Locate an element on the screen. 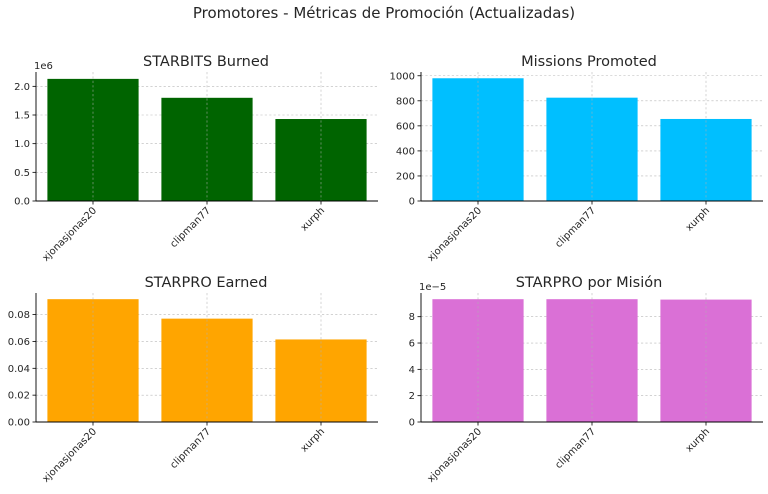 This screenshot has width=768, height=494. y-tick-label: 2.0 is located at coordinates (22, 87).